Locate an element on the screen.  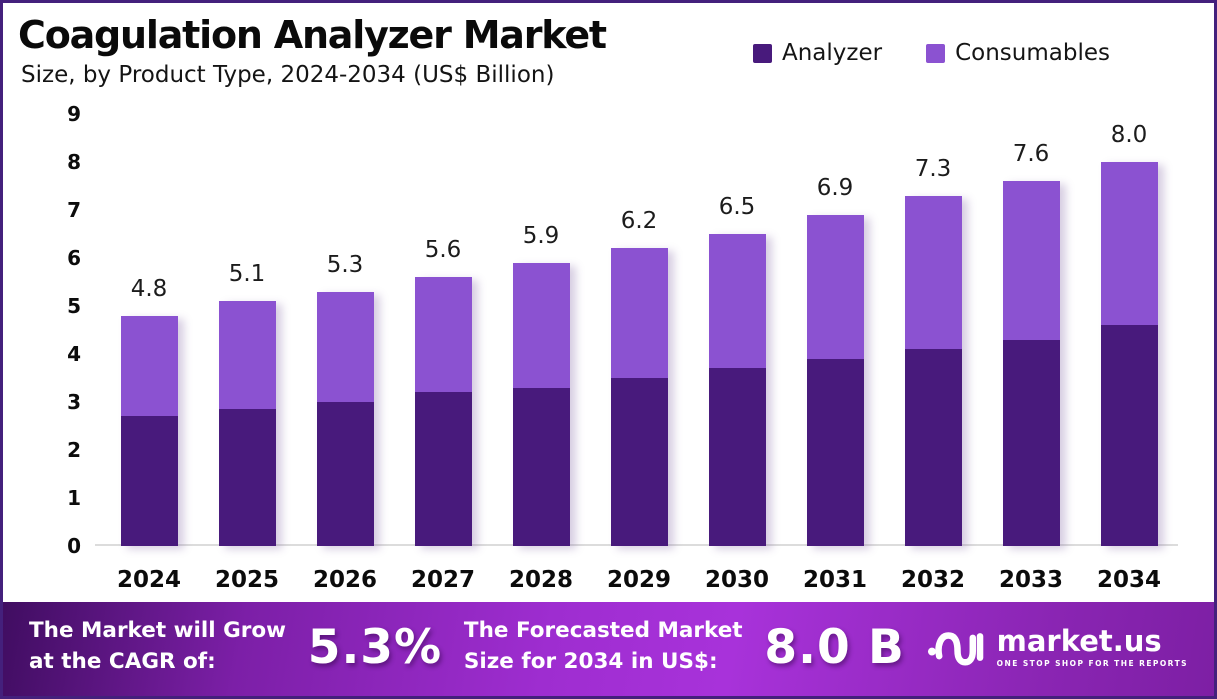
cagr-label-line1: The Market will Grow is located at coordinates (157, 631).